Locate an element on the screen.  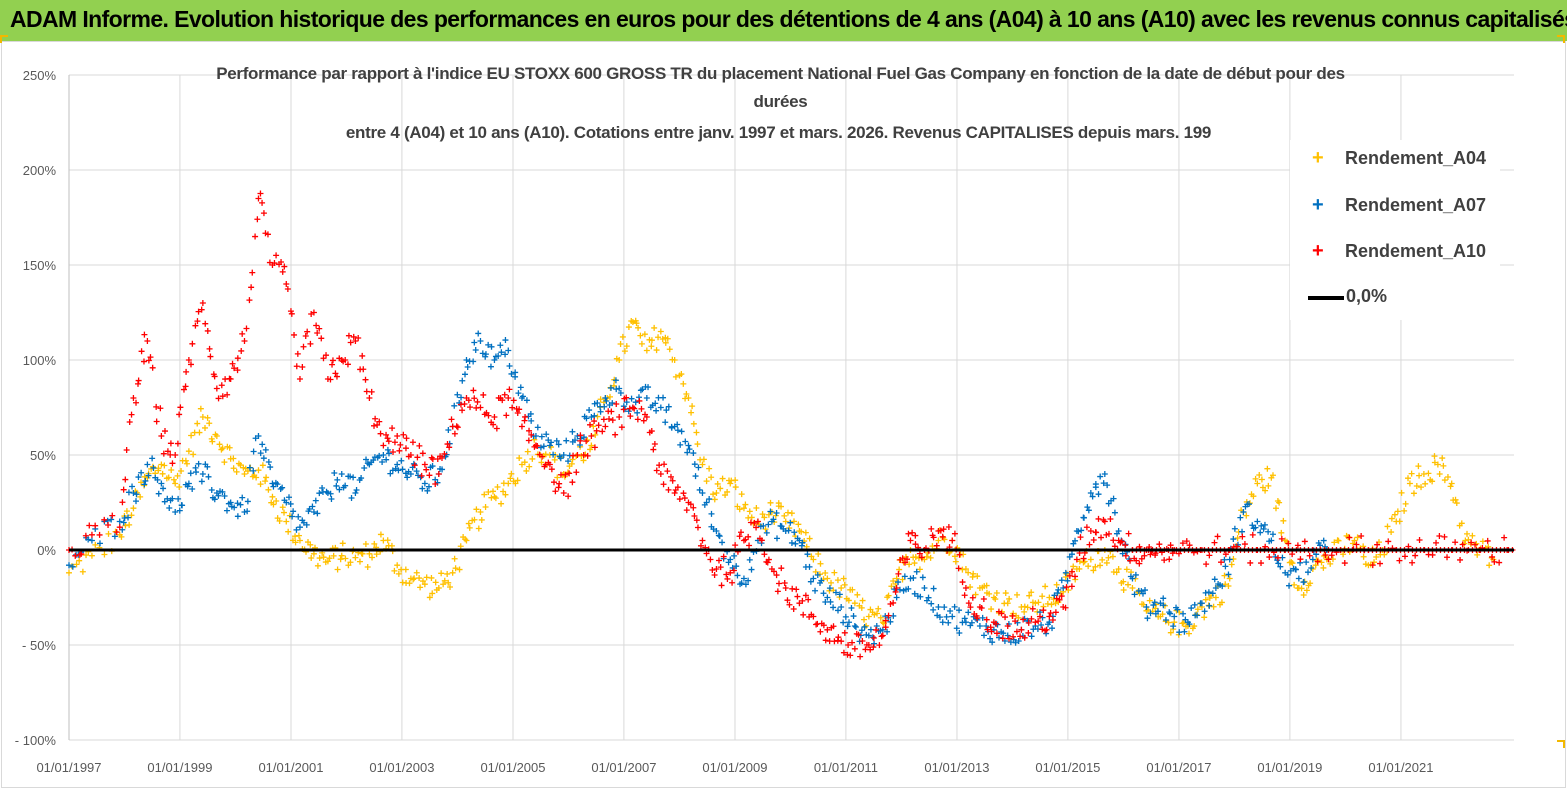
selection-handle-r is located at coordinates (1561, 744).